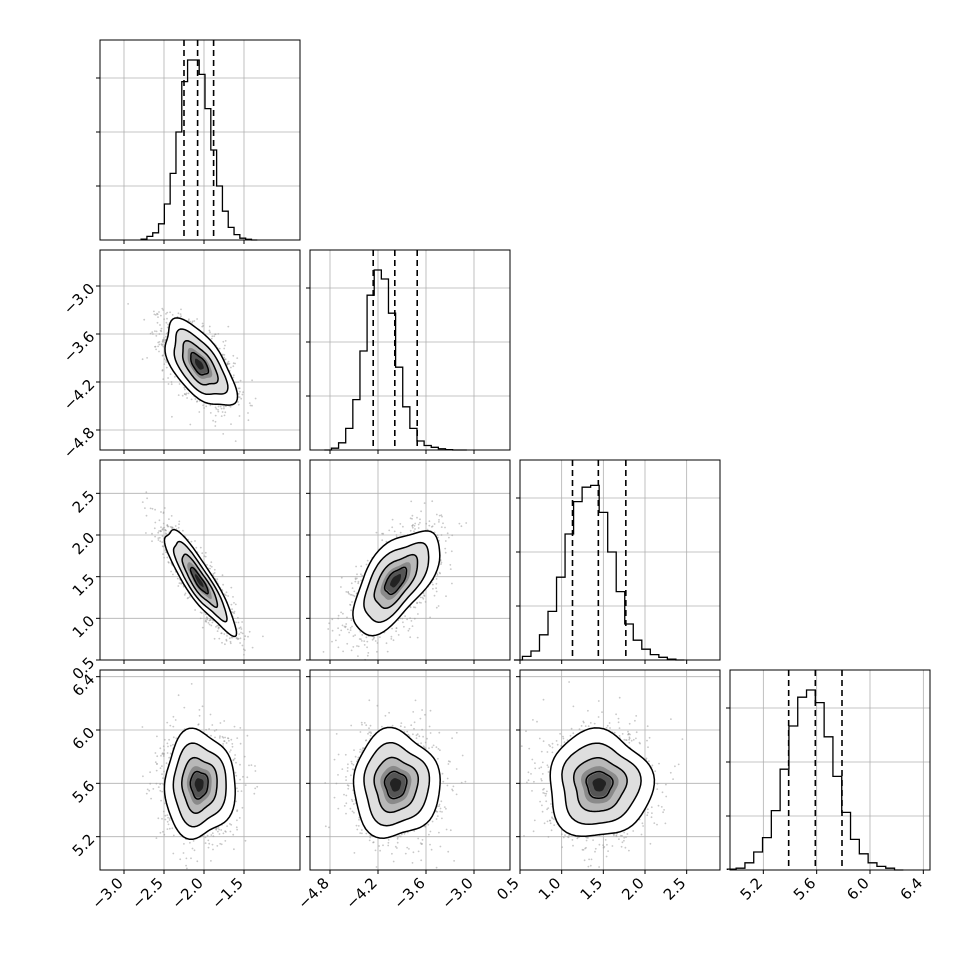 This screenshot has width=970, height=974. What do you see at coordinates (79, 443) in the screenshot?
I see `y-tick-label: −4.8` at bounding box center [79, 443].